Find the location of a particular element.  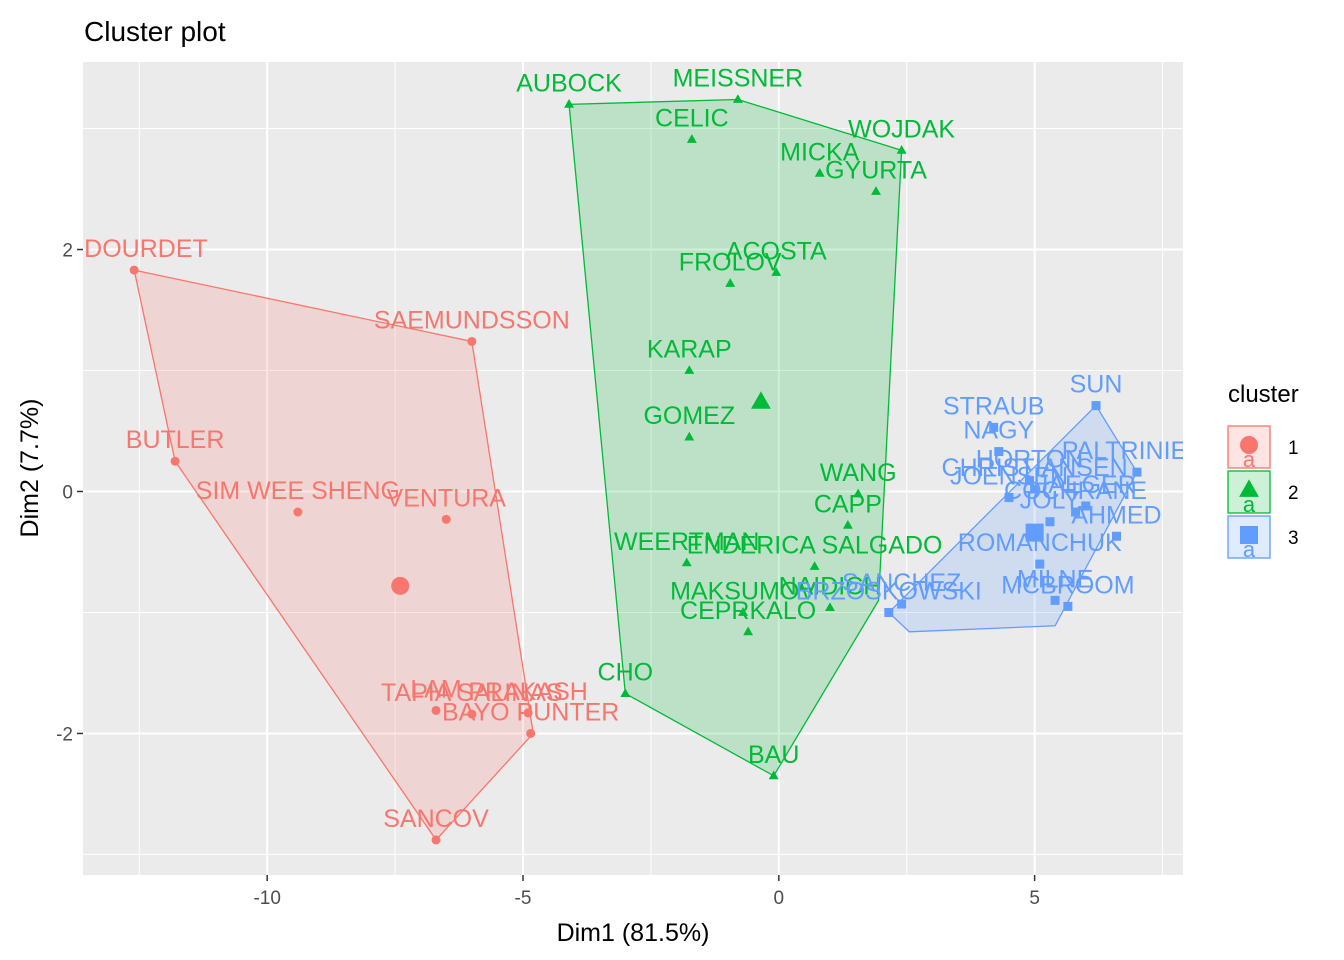

point-label: BAU is located at coordinates (773, 755).